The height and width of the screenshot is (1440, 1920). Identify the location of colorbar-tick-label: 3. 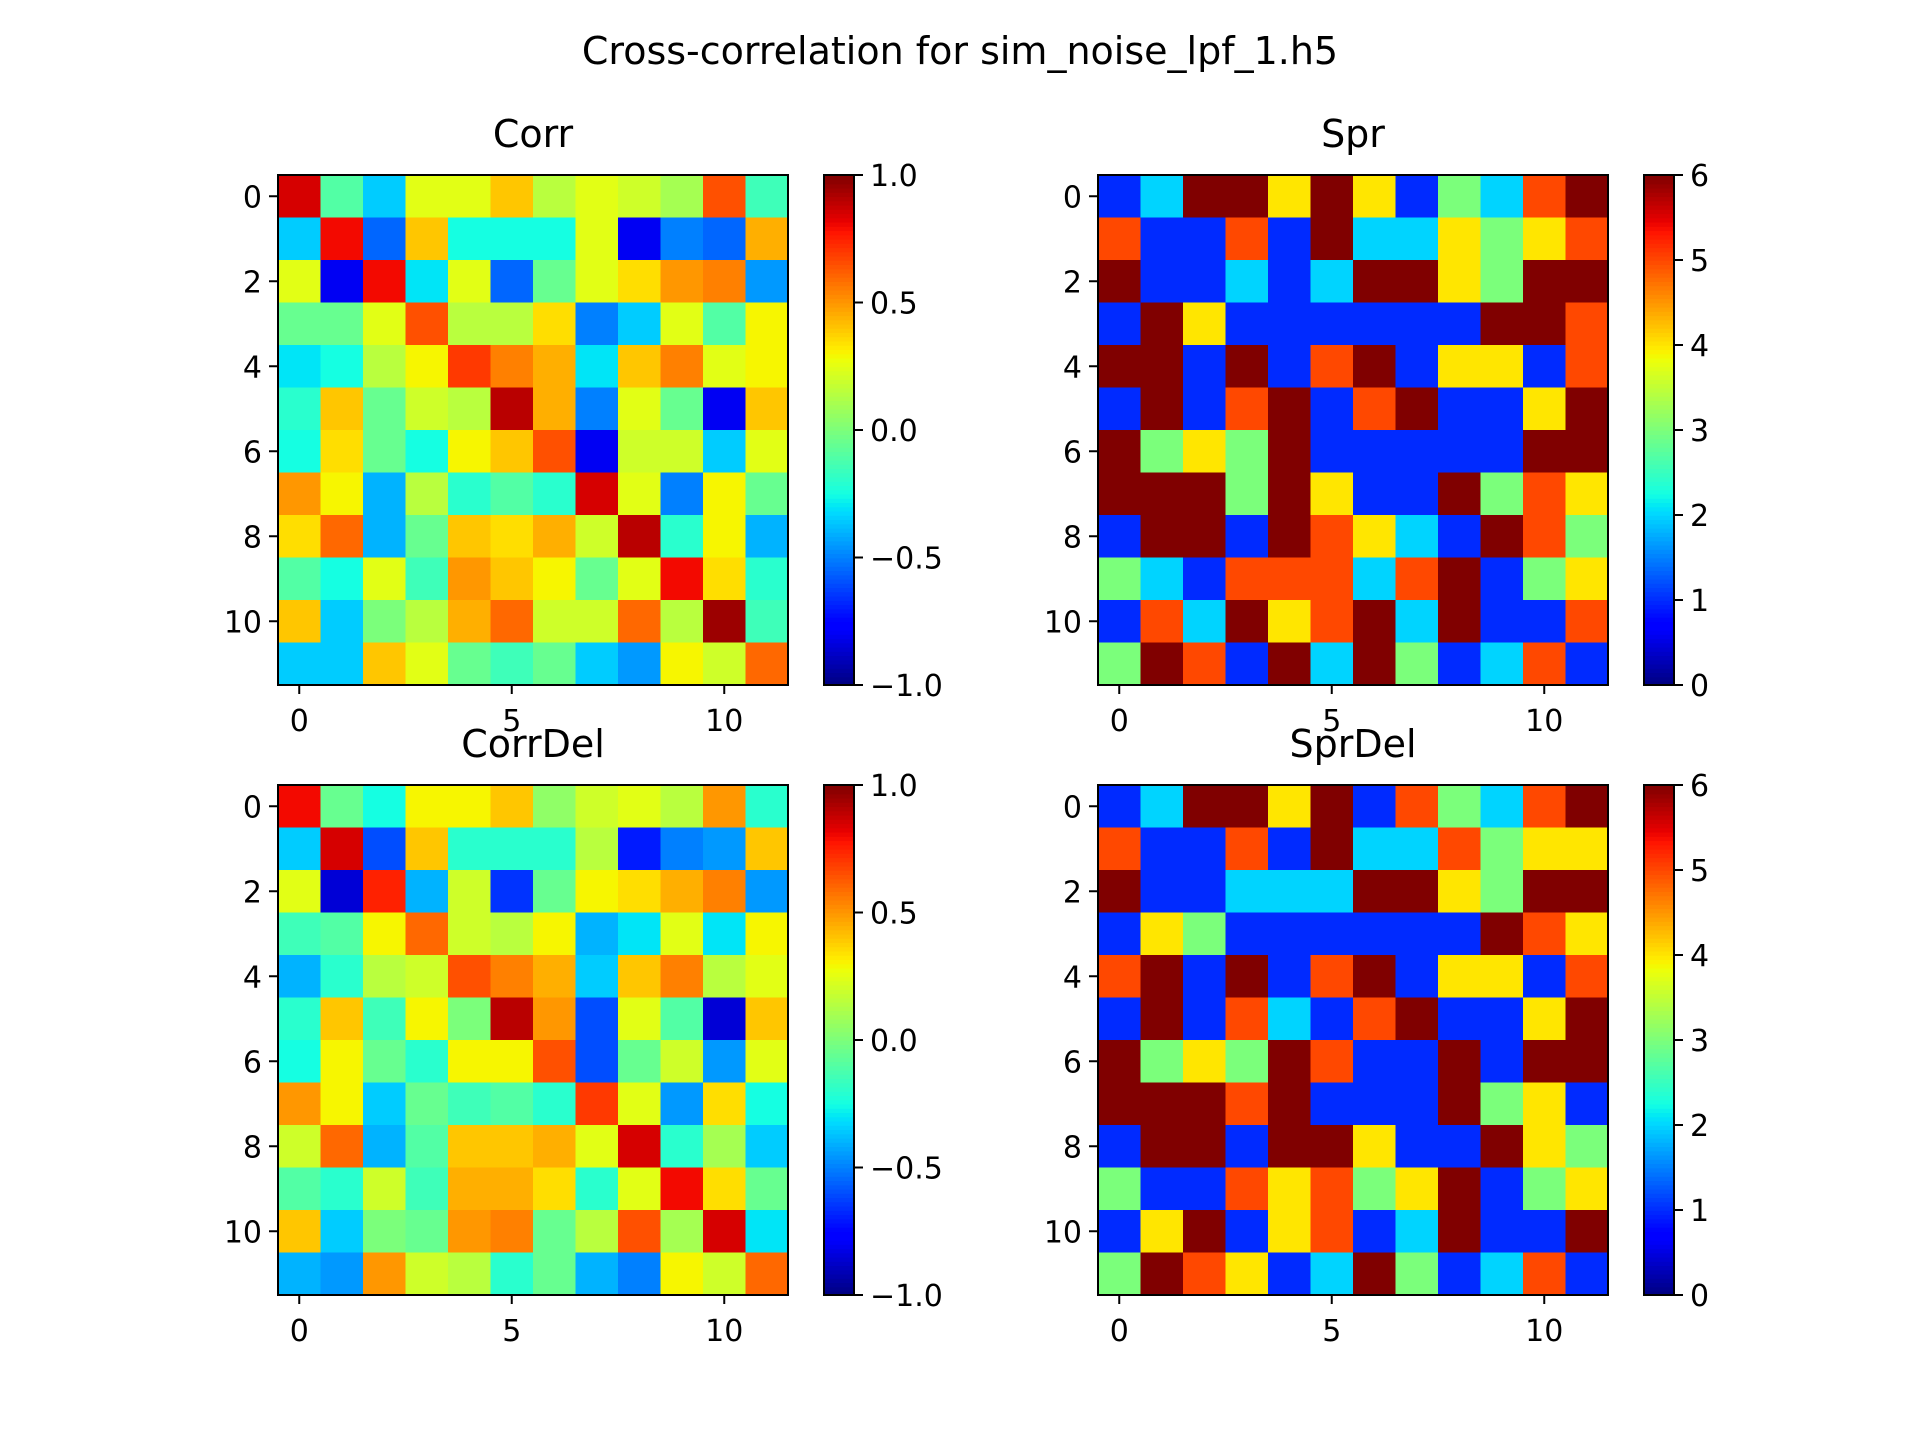
(1699, 431).